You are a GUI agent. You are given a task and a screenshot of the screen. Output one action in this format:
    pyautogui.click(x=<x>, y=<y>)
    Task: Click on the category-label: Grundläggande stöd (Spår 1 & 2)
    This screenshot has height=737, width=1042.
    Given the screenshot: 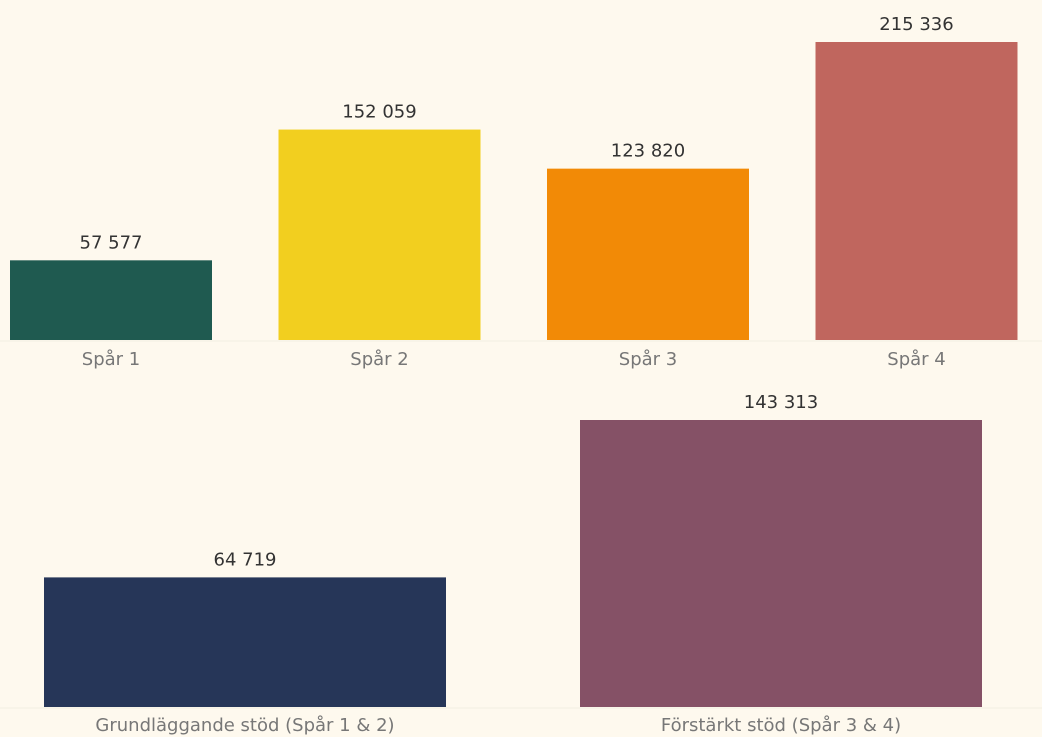 What is the action you would take?
    pyautogui.click(x=244, y=725)
    